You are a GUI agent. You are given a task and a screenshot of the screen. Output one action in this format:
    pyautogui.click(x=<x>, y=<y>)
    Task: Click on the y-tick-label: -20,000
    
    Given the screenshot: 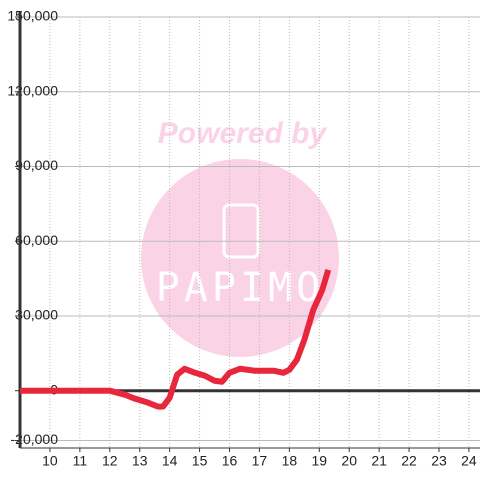 What is the action you would take?
    pyautogui.click(x=35, y=439)
    